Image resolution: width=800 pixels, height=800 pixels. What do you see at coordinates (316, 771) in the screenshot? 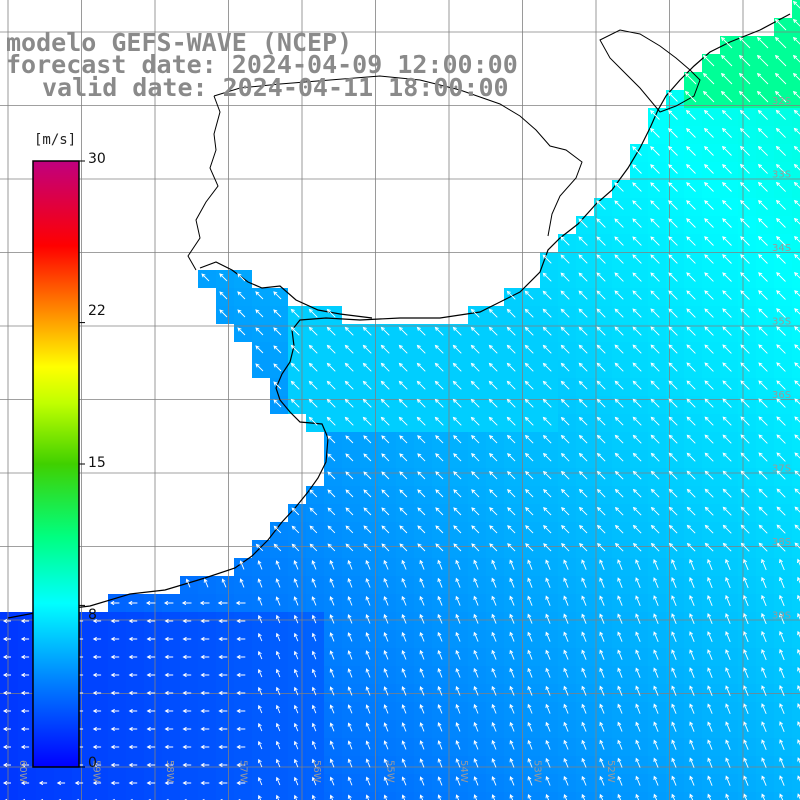
I see `lon-label: 56W` at bounding box center [316, 771].